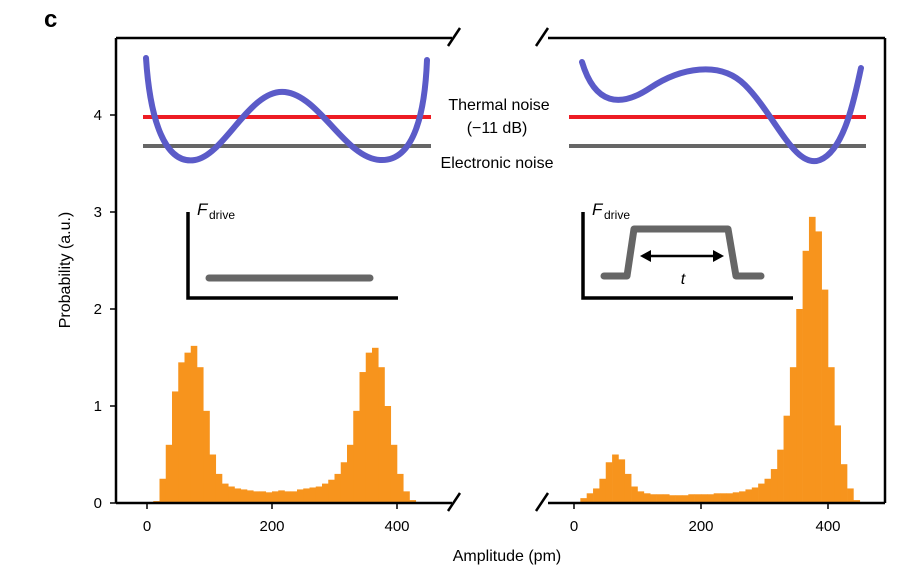  Describe the element at coordinates (65, 270) in the screenshot. I see `y-axis-label: Probability (a.u.)` at that location.